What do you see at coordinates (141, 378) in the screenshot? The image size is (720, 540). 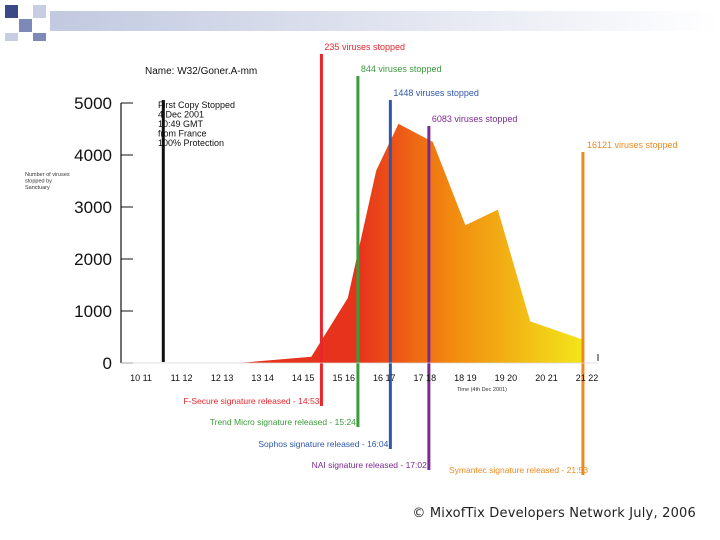 I see `x-tick-label: 10 11` at bounding box center [141, 378].